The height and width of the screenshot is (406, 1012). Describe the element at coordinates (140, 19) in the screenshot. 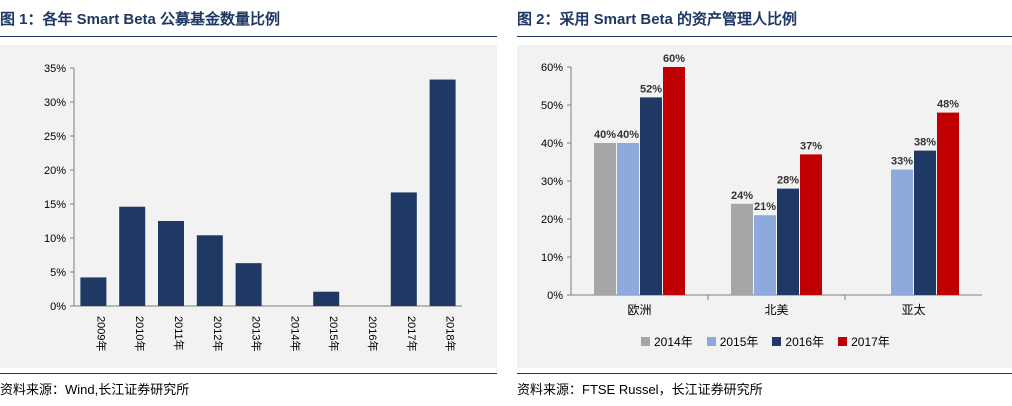

I see `chart-1-title: 图 1：各年 Smart Beta 公募基金数量比例` at that location.